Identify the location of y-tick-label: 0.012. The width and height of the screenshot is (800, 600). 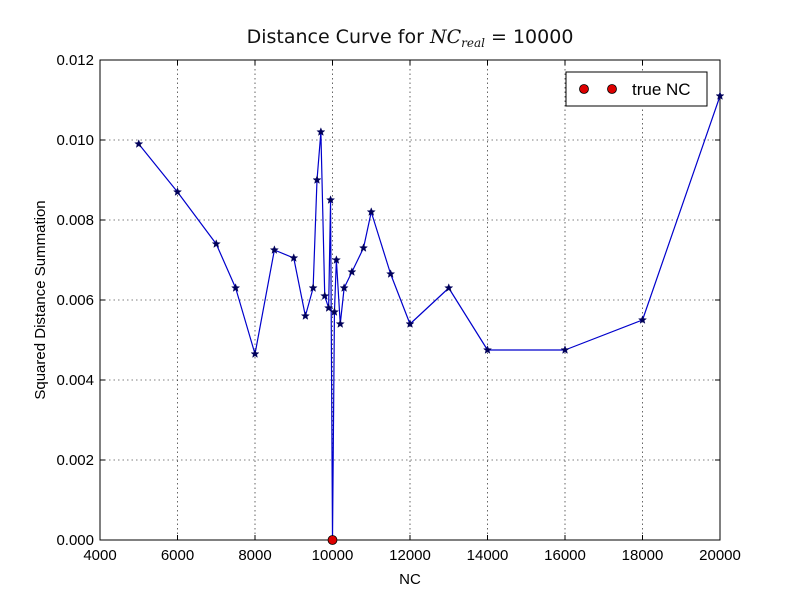
(75, 60).